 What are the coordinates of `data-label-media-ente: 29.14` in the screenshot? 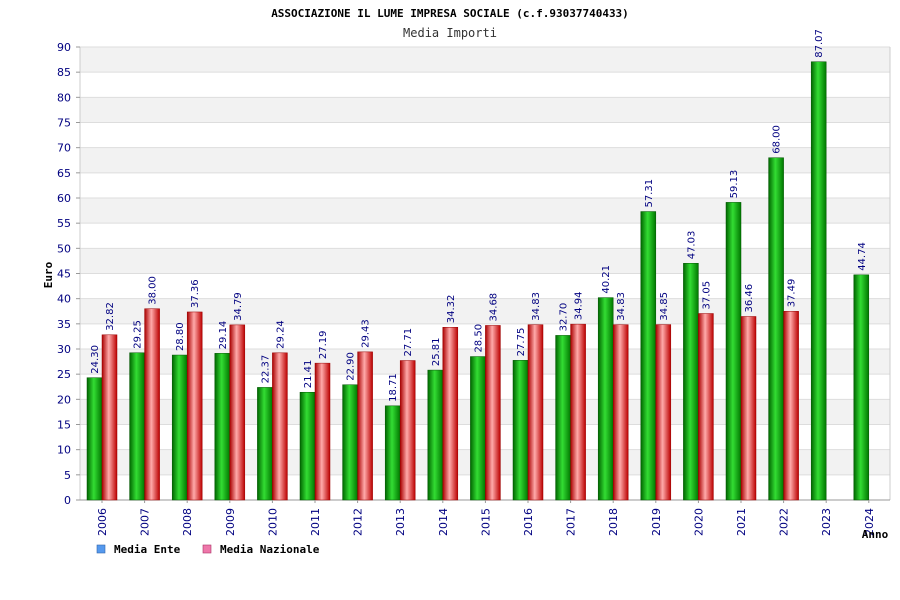 It's located at (223, 335).